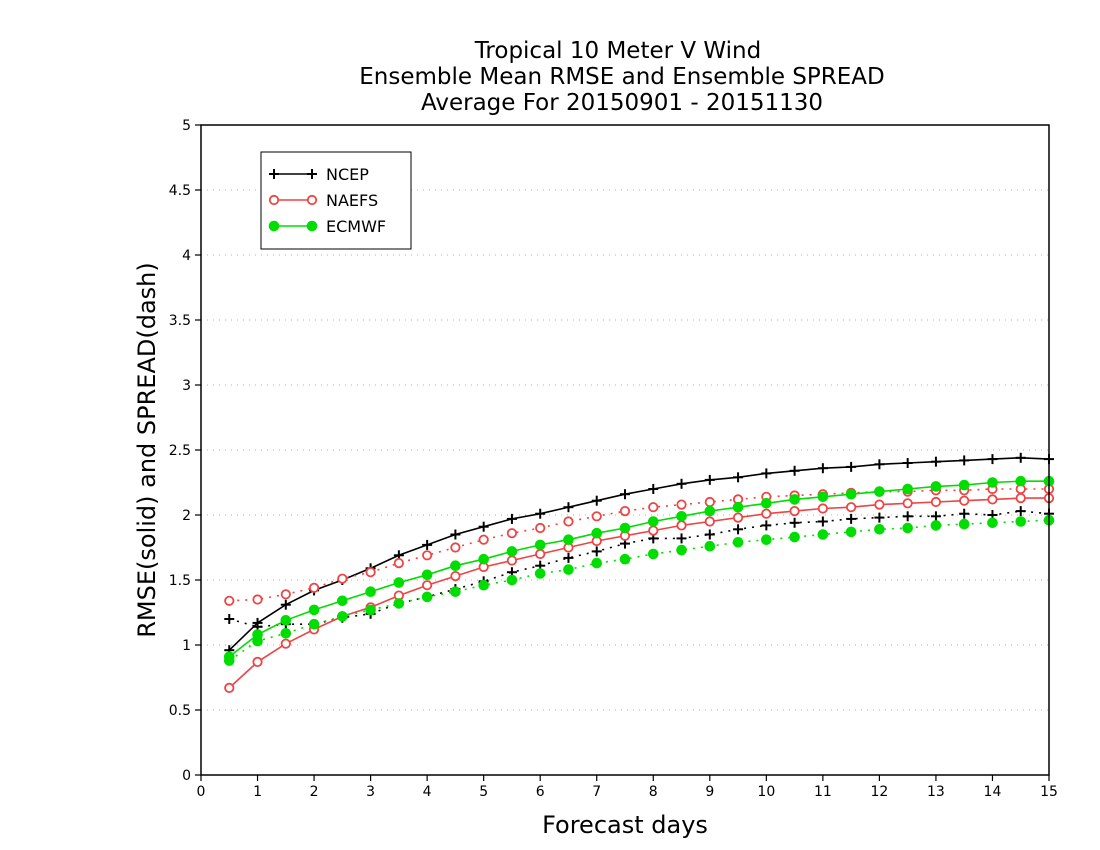 The height and width of the screenshot is (850, 1100). I want to click on series-ecmwf-spread, so click(639, 590).